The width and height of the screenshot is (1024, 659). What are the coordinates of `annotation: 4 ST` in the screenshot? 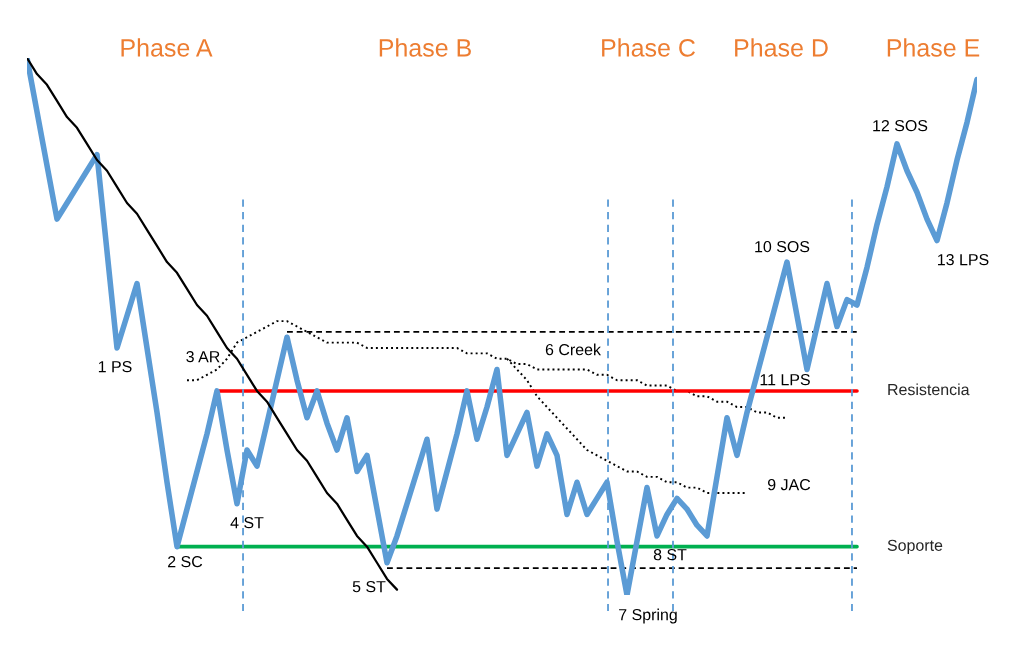 It's located at (247, 522).